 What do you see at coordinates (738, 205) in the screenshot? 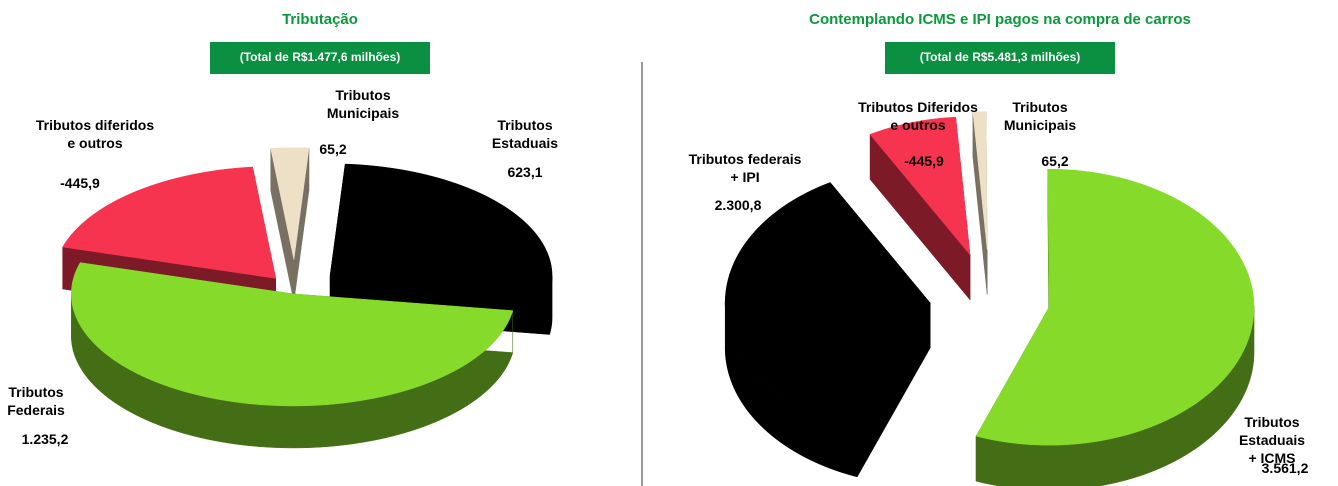
I see `value-label: 2.300,8` at bounding box center [738, 205].